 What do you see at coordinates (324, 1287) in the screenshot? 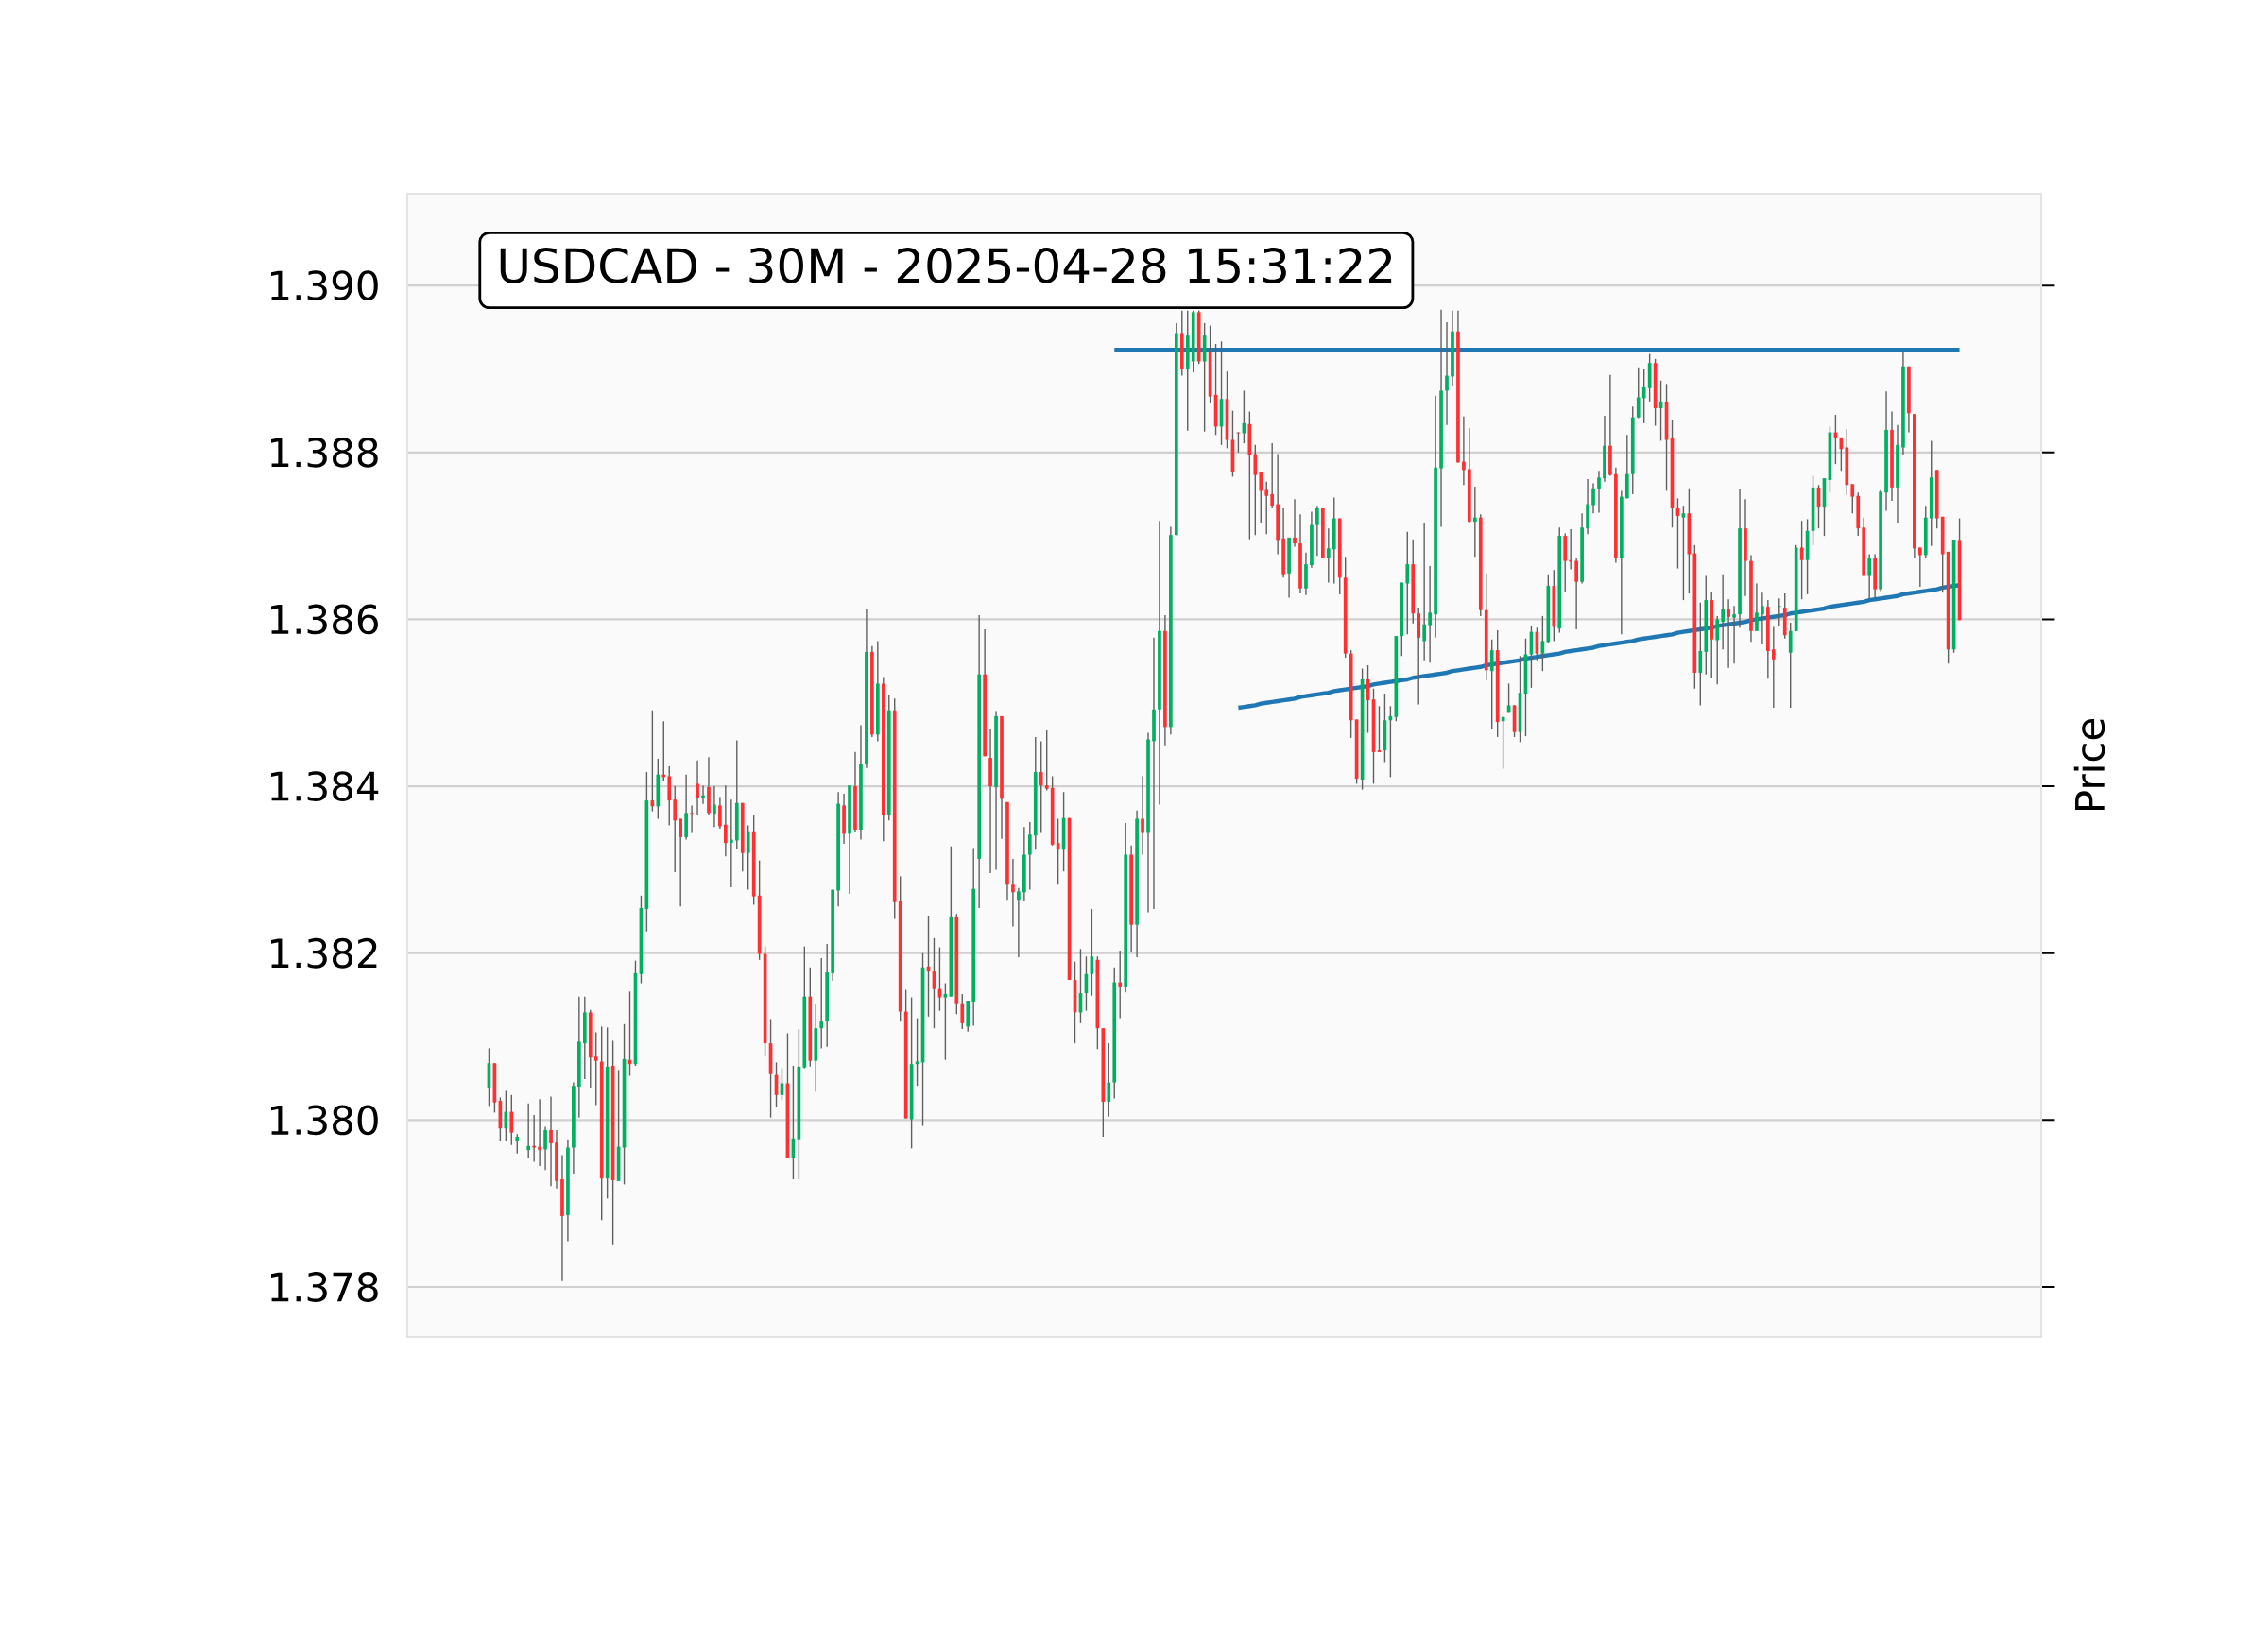
I see `y-tick-label: 1.378` at bounding box center [324, 1287].